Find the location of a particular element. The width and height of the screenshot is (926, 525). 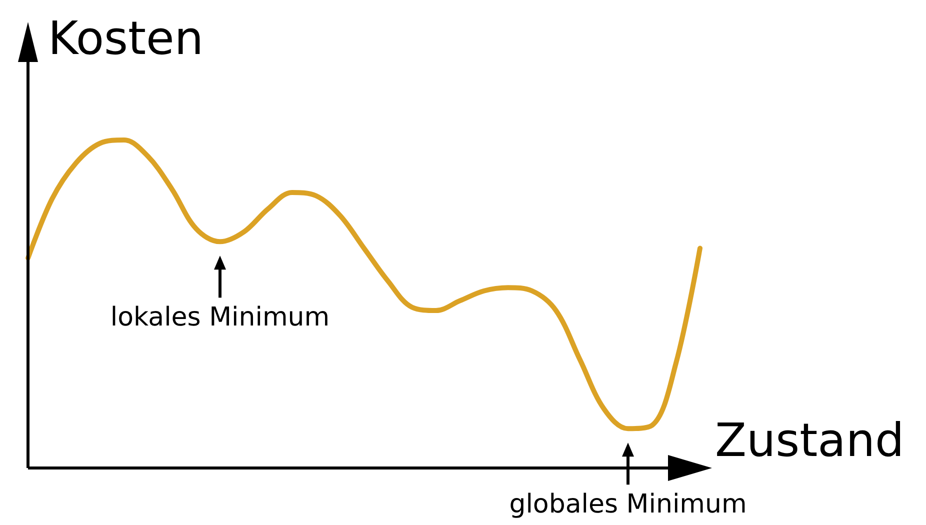

x-axis-title: Zustand is located at coordinates (809, 440).